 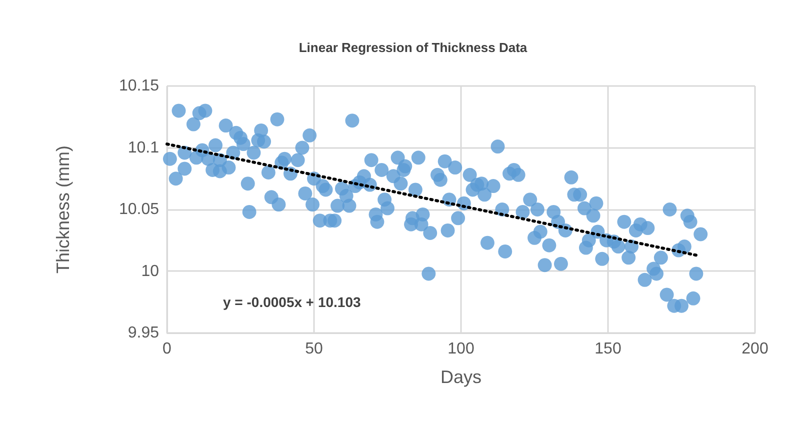 What do you see at coordinates (139, 86) in the screenshot?
I see `y-tick-label: 10.15` at bounding box center [139, 86].